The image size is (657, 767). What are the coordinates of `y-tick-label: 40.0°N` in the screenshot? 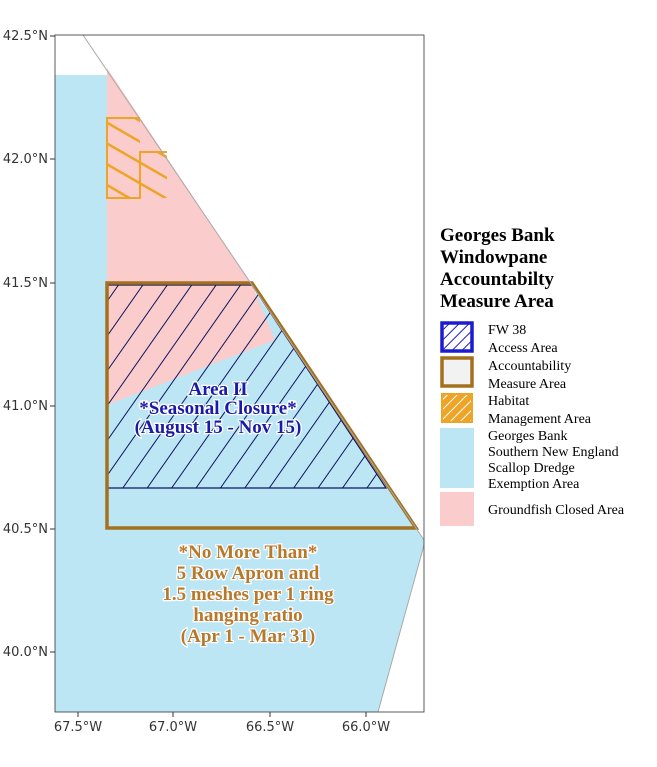 It's located at (25, 652).